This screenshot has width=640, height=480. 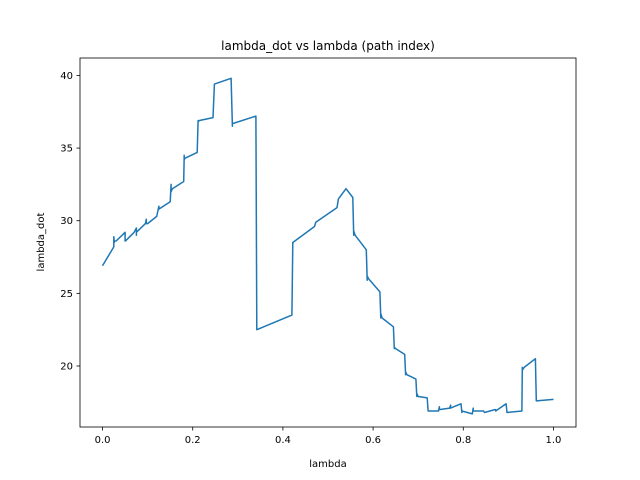 What do you see at coordinates (66, 221) in the screenshot?
I see `y-tick-label: 30` at bounding box center [66, 221].